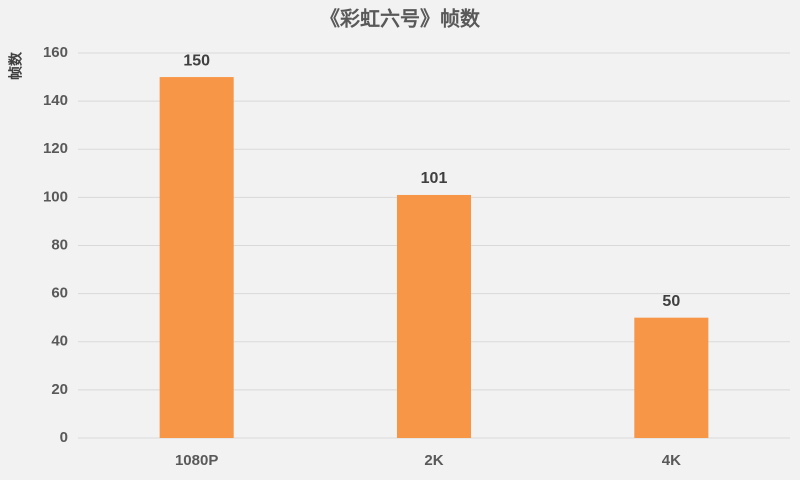 The width and height of the screenshot is (800, 480). Describe the element at coordinates (55, 52) in the screenshot. I see `y-tick-label: 160` at that location.